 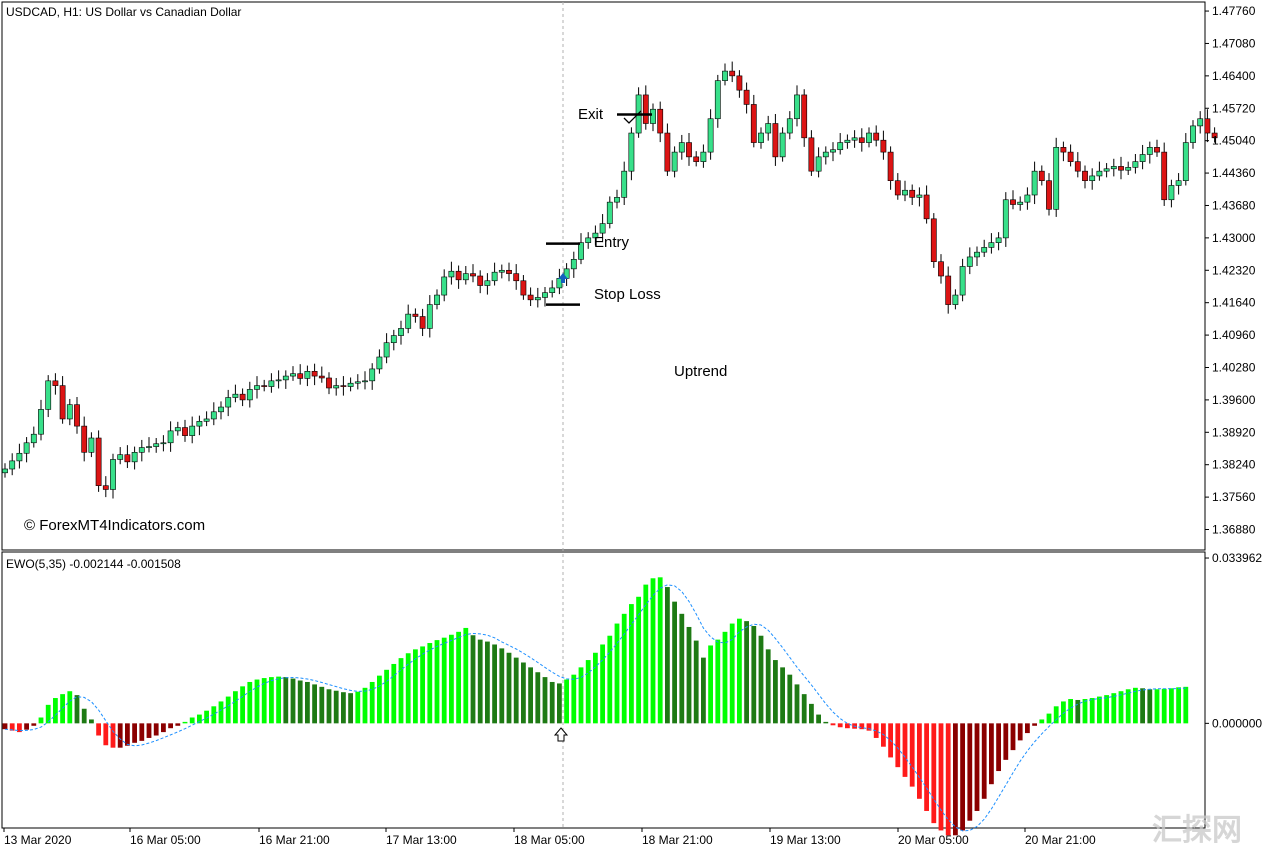 What do you see at coordinates (294, 840) in the screenshot?
I see `time-tick-label: 16 Mar 21:00` at bounding box center [294, 840].